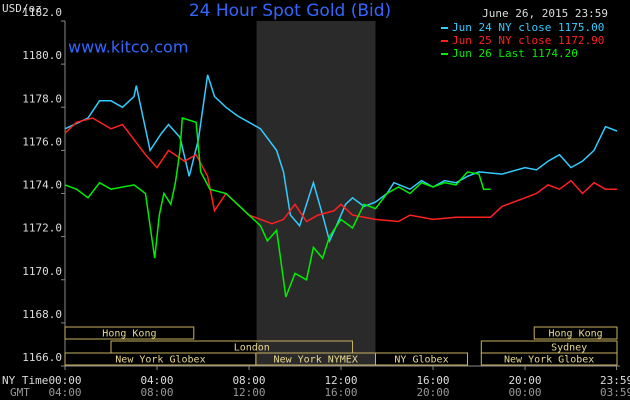 The height and width of the screenshot is (400, 630). What do you see at coordinates (22, 8) in the screenshot?
I see `y-axis-label: USD/oz` at bounding box center [22, 8].